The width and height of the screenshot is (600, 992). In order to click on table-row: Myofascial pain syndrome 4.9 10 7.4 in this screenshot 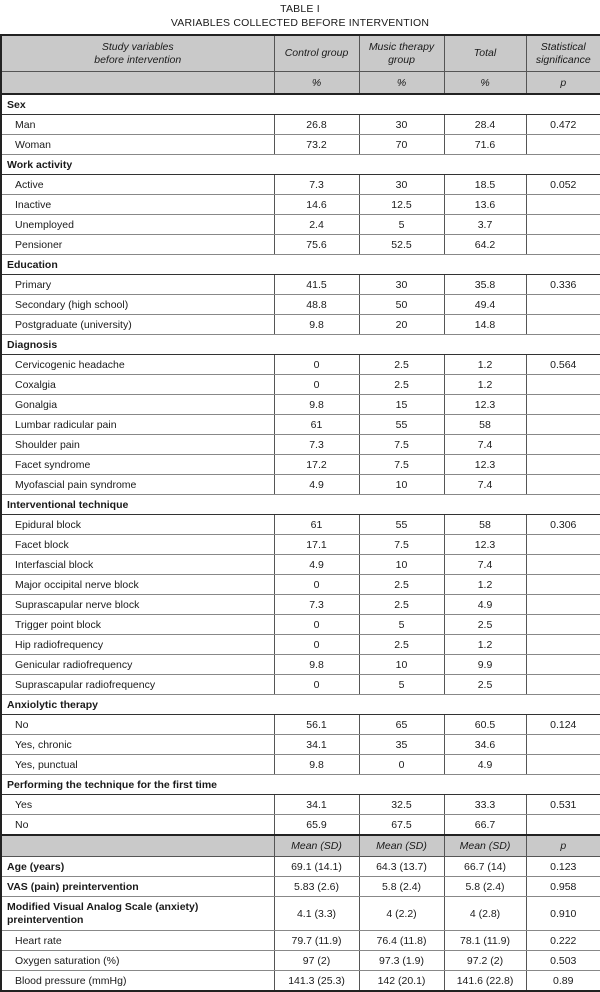, I will do `click(300, 484)`.